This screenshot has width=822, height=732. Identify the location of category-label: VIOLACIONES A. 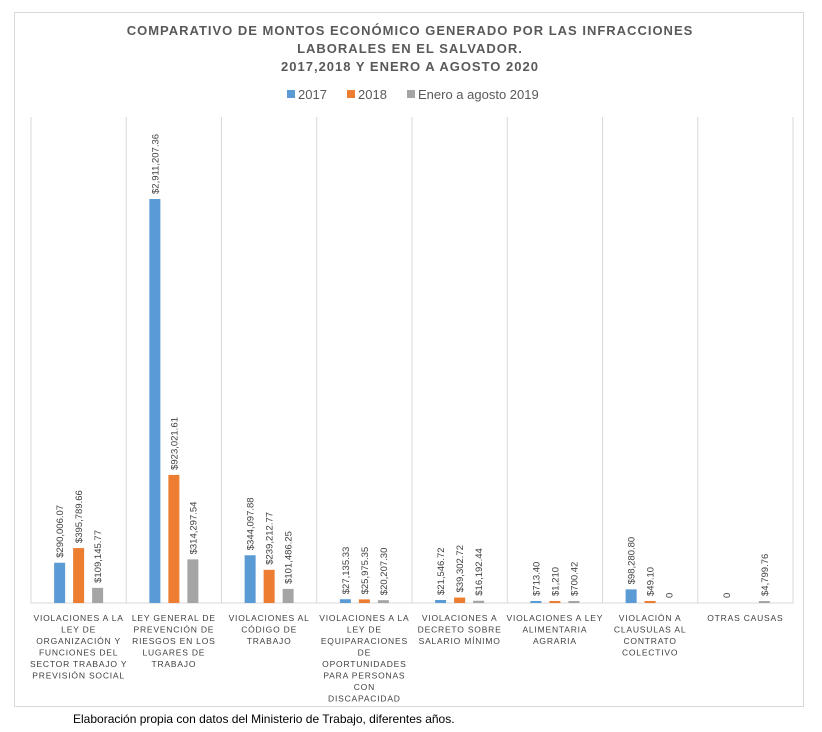
(460, 618).